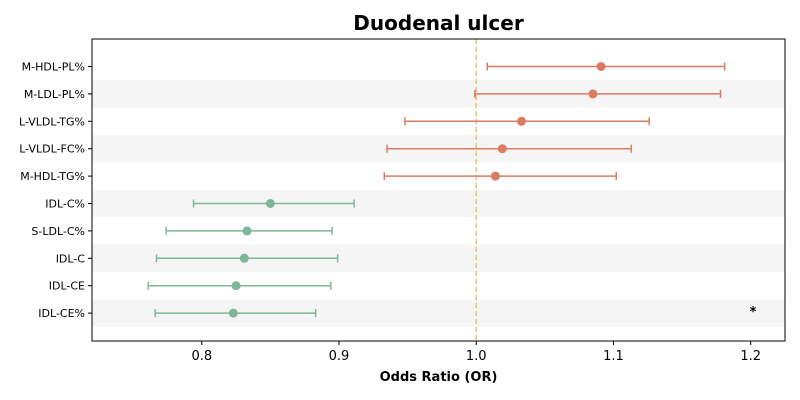 This screenshot has width=800, height=400. What do you see at coordinates (201, 356) in the screenshot?
I see `x-tick-label: 0.8` at bounding box center [201, 356].